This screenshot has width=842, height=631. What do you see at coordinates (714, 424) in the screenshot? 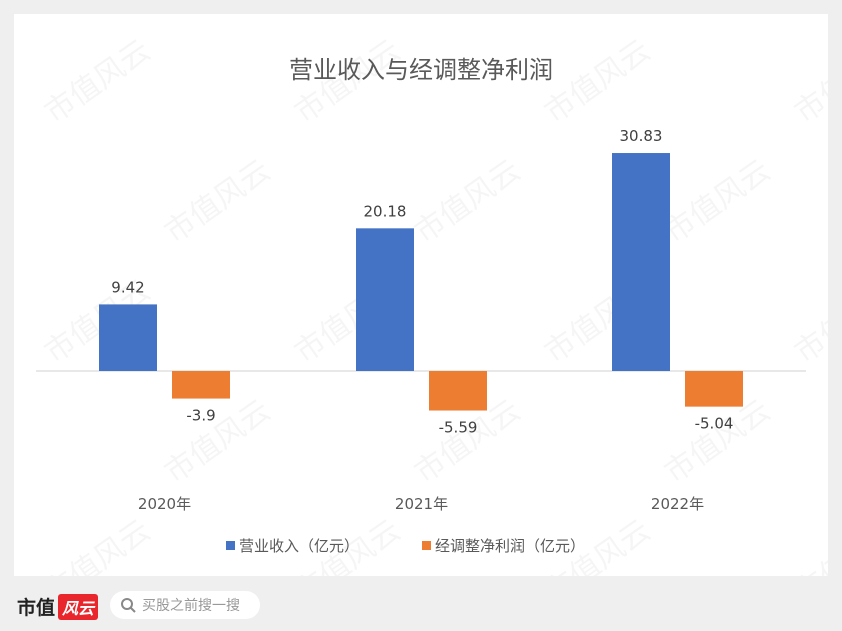
I see `data-label: -5.04` at bounding box center [714, 424].